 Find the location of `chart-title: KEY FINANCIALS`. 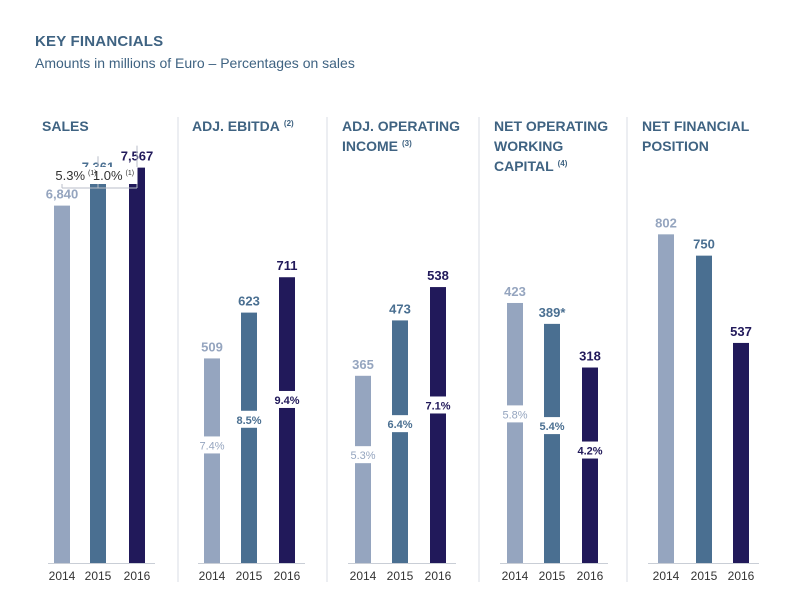

chart-title: KEY FINANCIALS is located at coordinates (99, 41).